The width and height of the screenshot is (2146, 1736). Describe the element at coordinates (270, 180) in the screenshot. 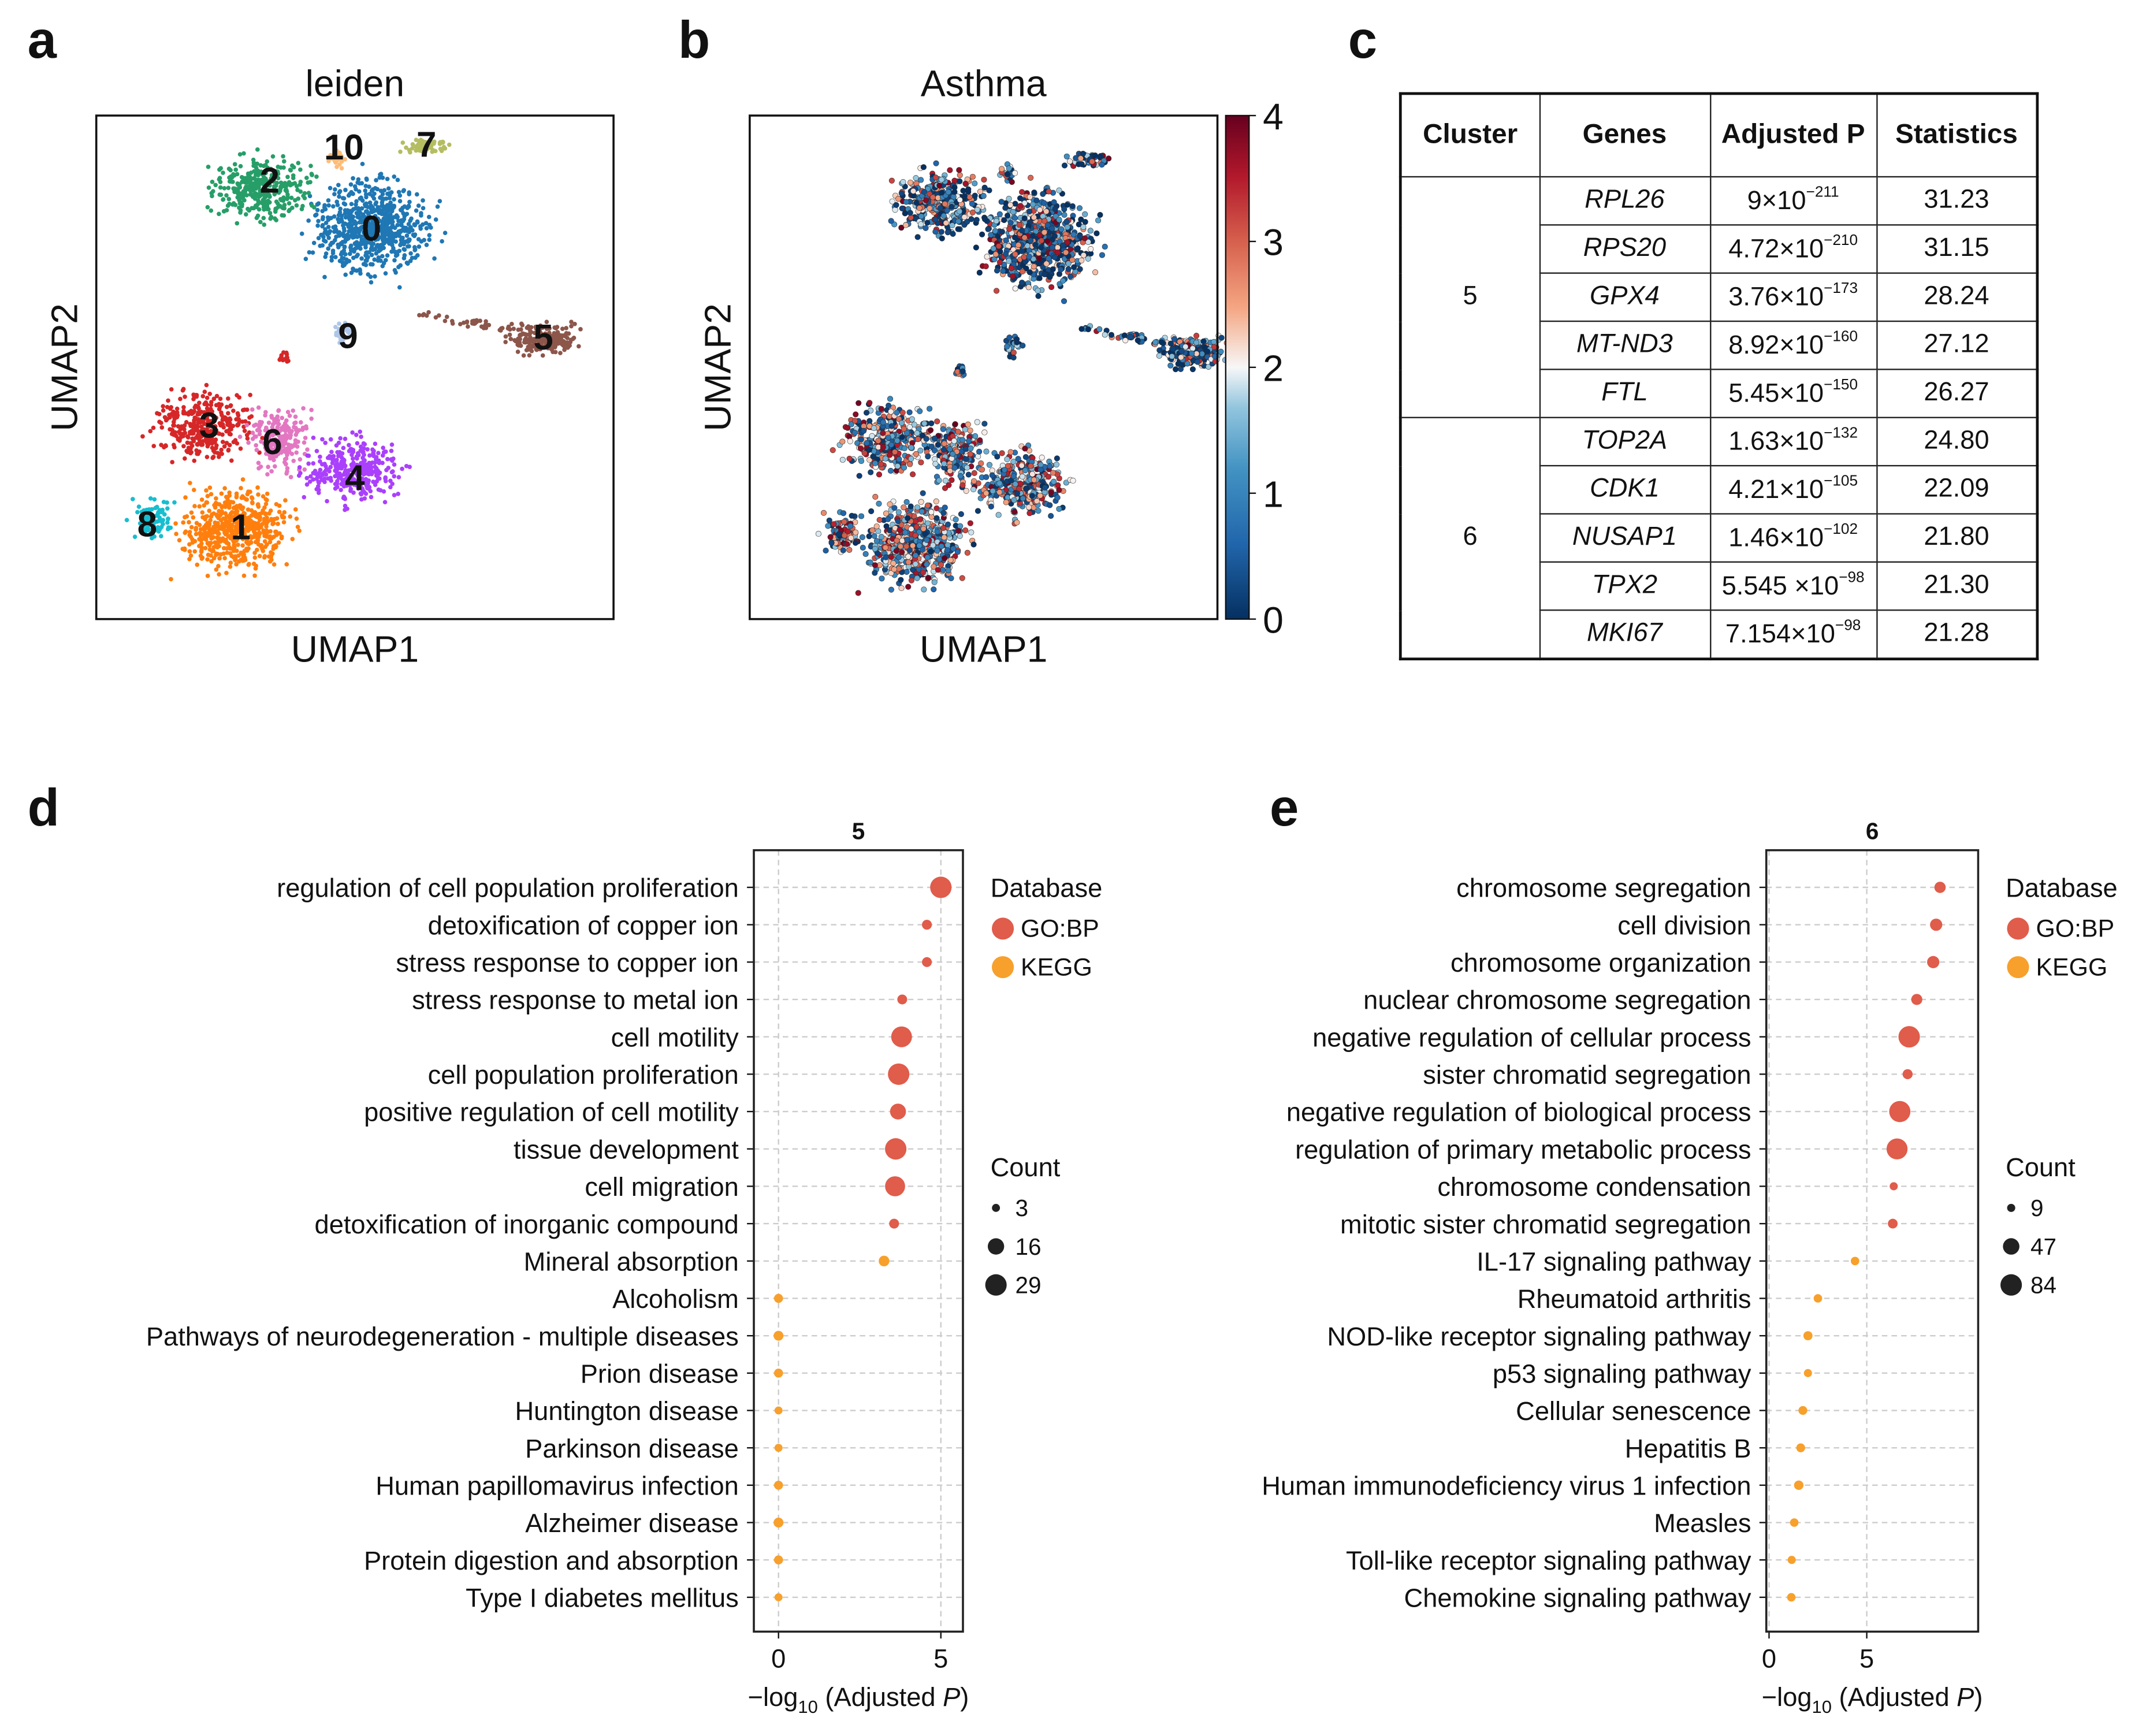

I see `cluster-label-2: 2` at that location.